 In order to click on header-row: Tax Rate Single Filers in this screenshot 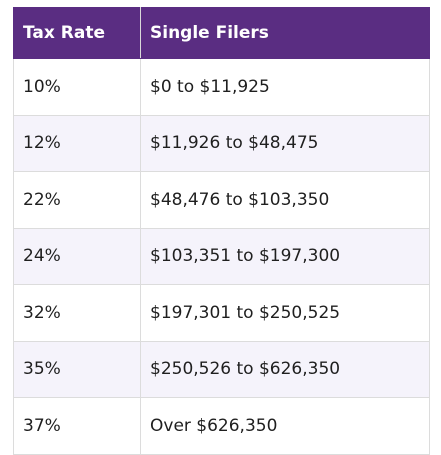, I will do `click(221, 33)`.